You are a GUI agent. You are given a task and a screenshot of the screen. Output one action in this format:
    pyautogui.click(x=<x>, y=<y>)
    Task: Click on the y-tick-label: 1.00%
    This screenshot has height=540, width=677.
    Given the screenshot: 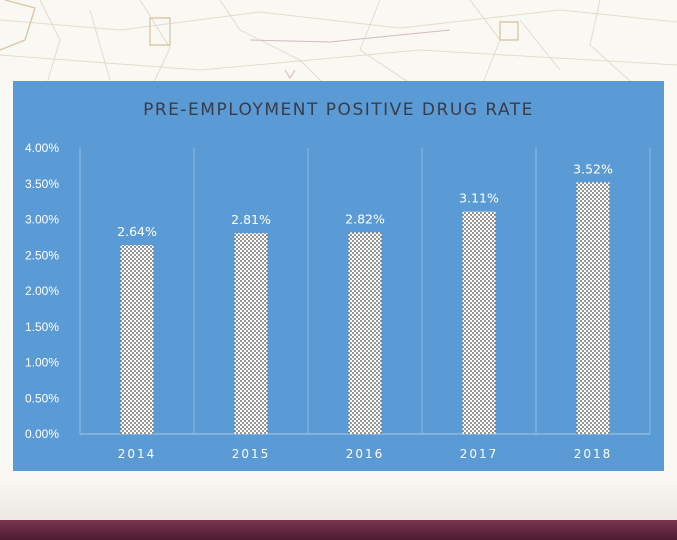 What is the action you would take?
    pyautogui.click(x=42, y=363)
    